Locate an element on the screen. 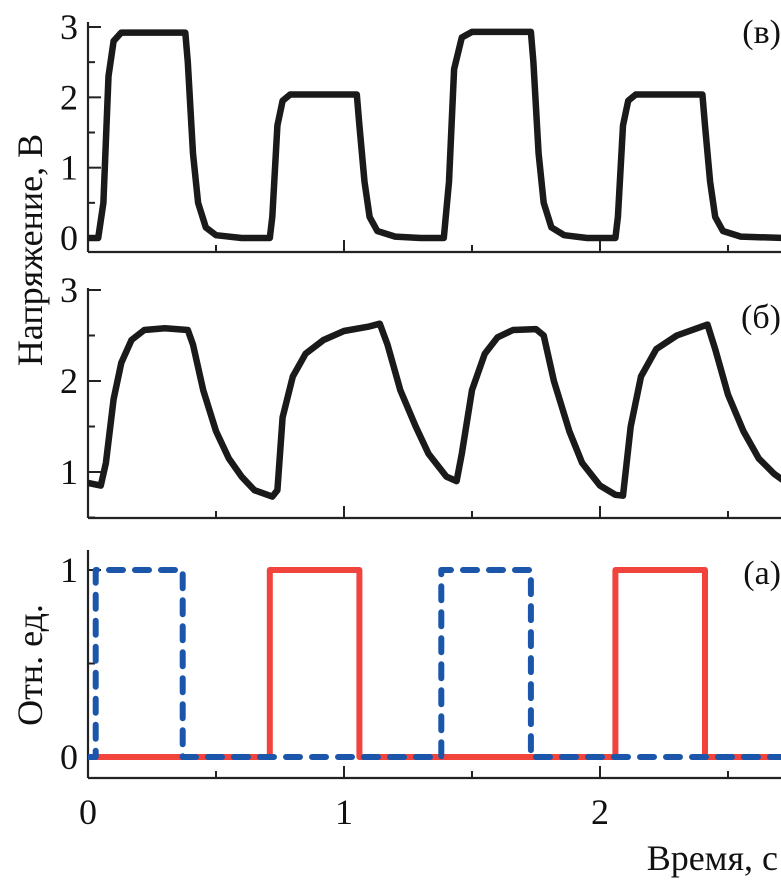 This screenshot has width=781, height=881. panel-label-v: (в) is located at coordinates (761, 32).